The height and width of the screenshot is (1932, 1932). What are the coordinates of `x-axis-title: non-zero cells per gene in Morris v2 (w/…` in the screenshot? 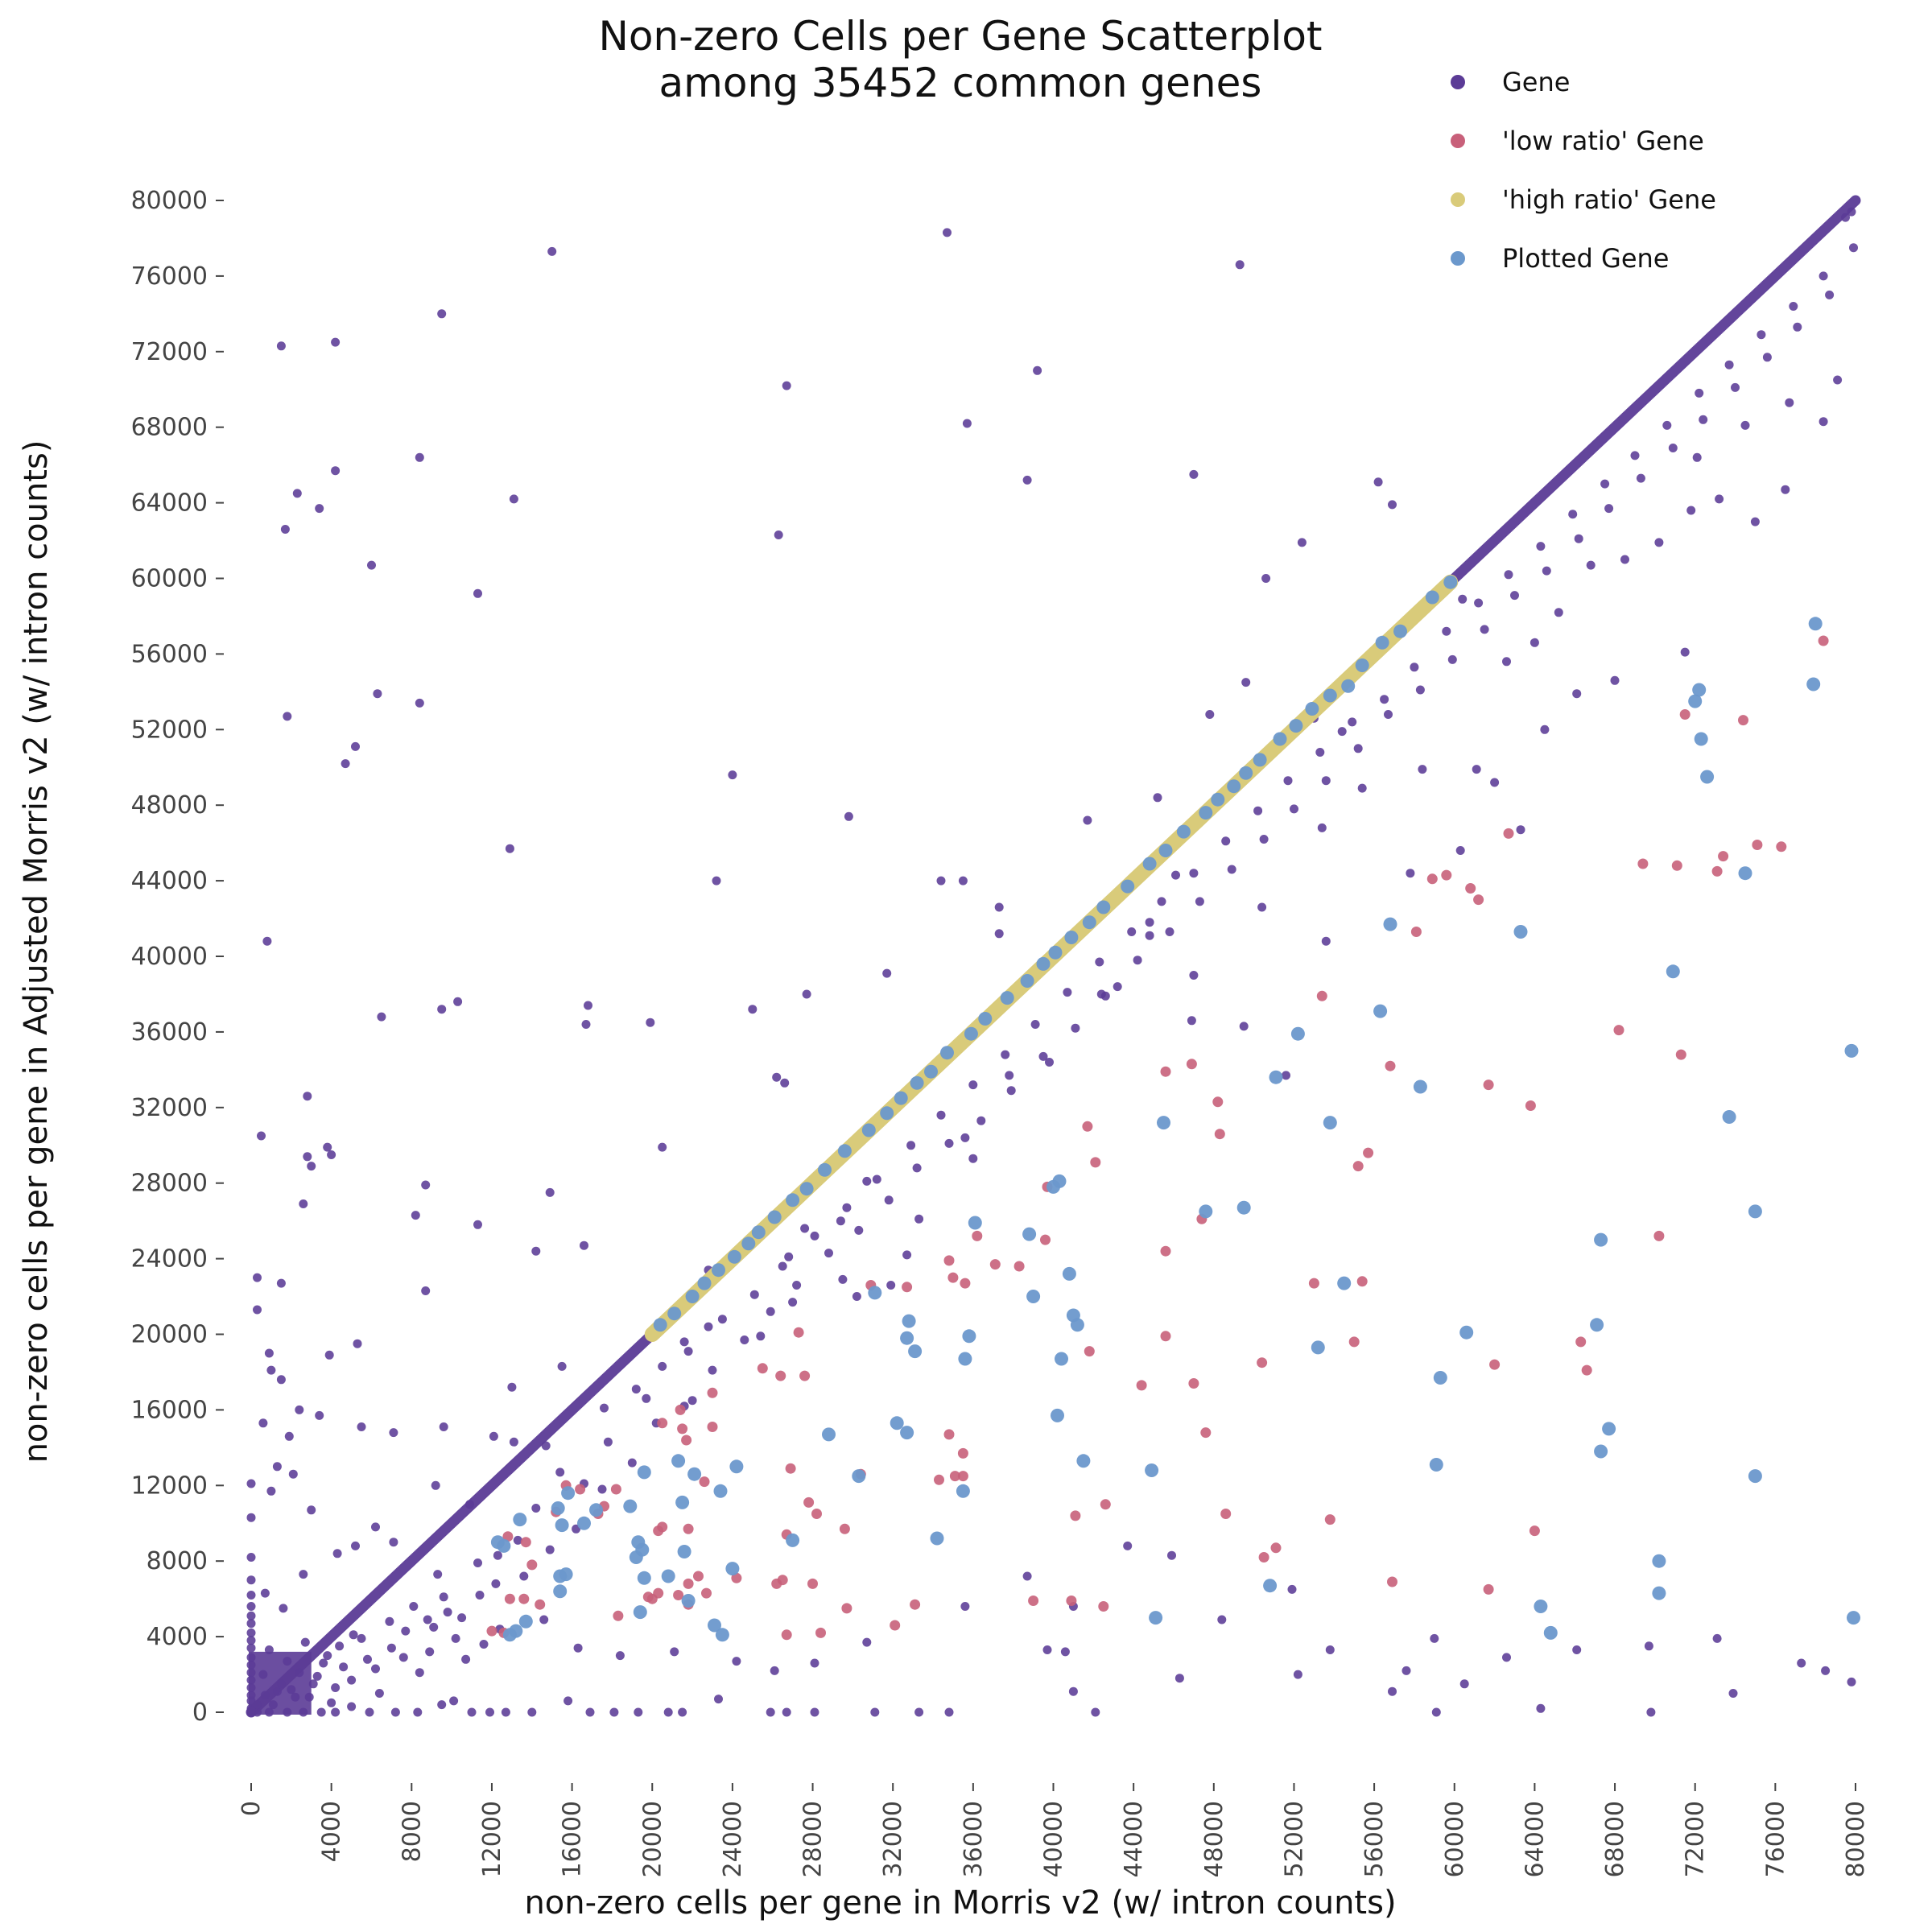 It's located at (960, 1903).